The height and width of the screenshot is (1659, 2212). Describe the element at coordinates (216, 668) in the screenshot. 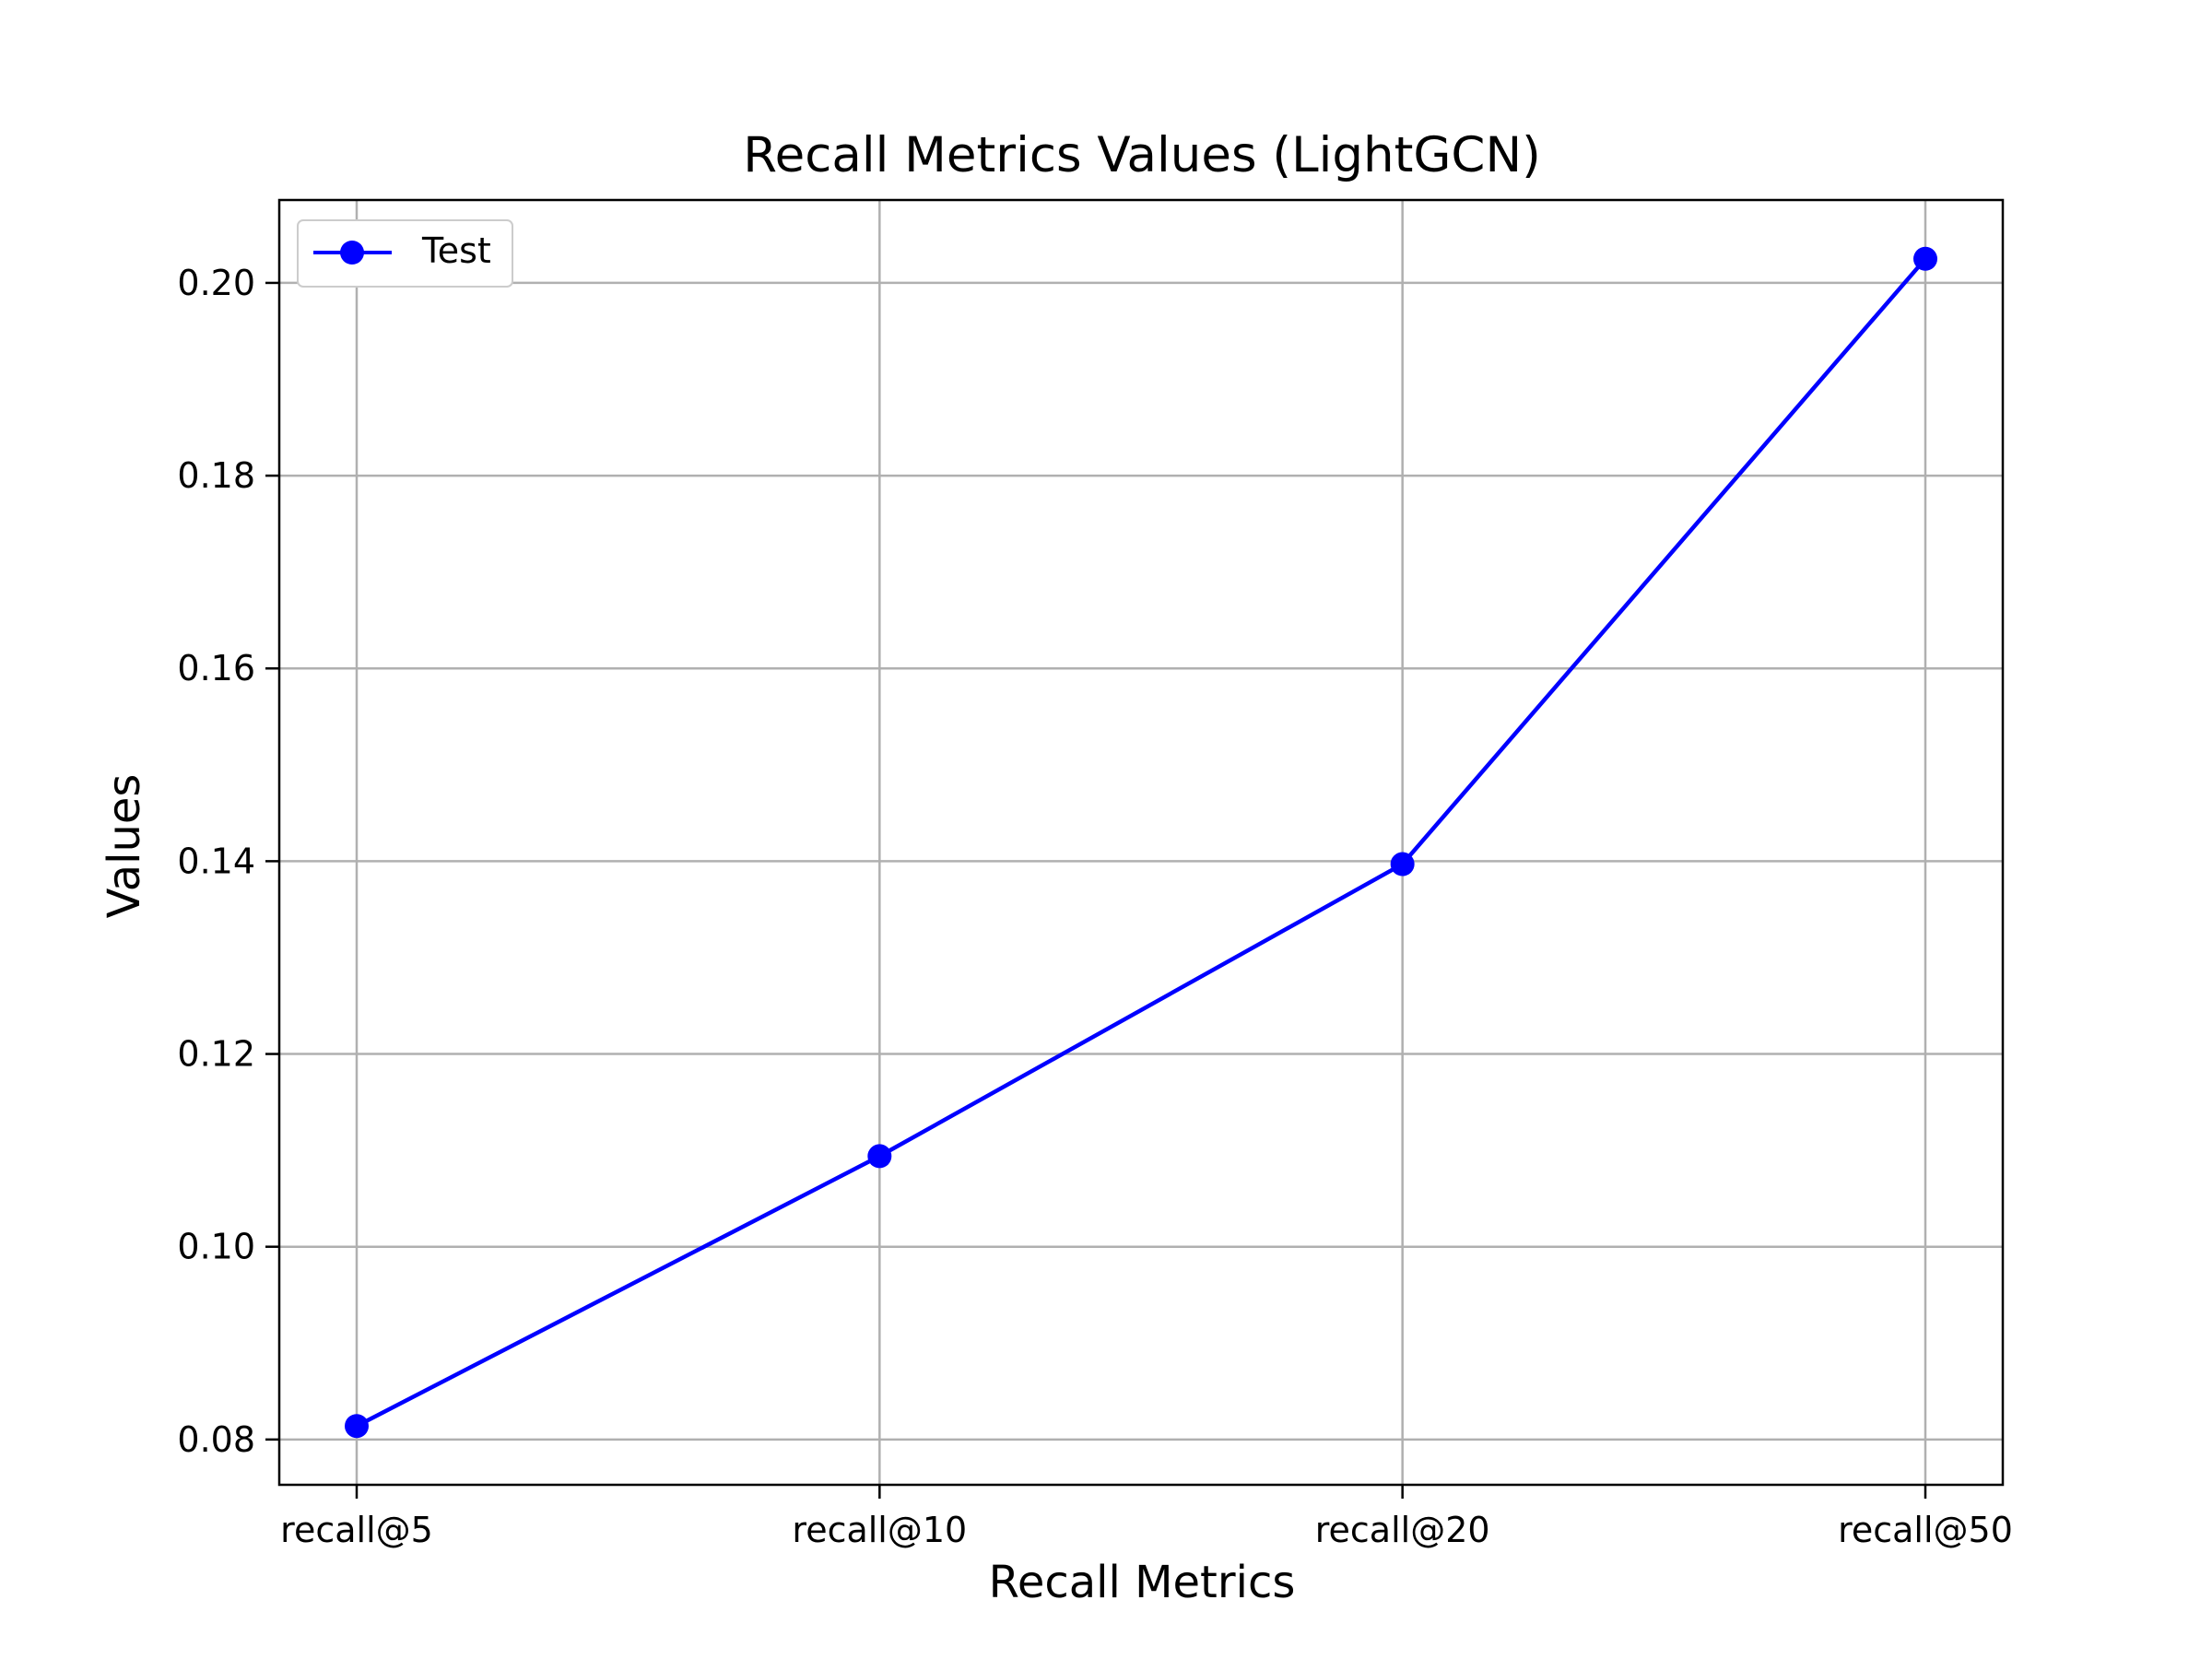

I see `y-tick-label: 0.16` at that location.